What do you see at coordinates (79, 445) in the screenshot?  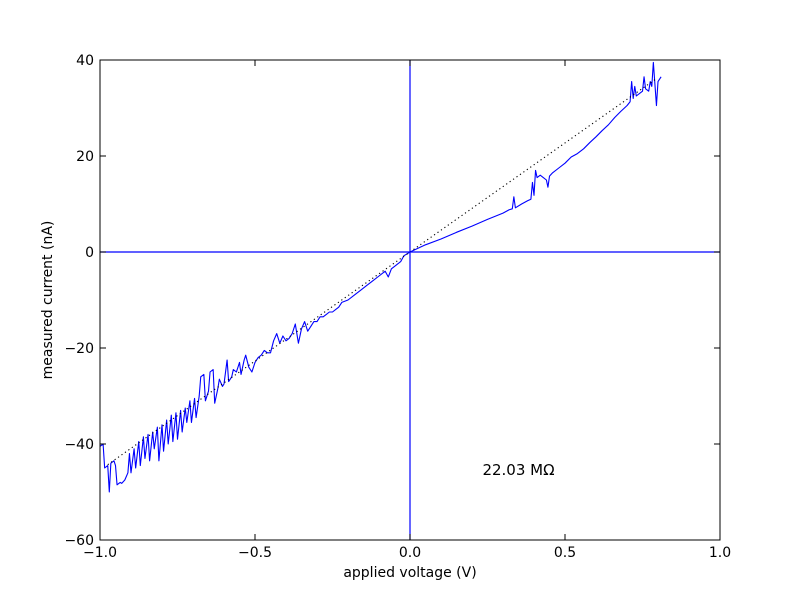 I see `y-tick-label: −40` at bounding box center [79, 445].